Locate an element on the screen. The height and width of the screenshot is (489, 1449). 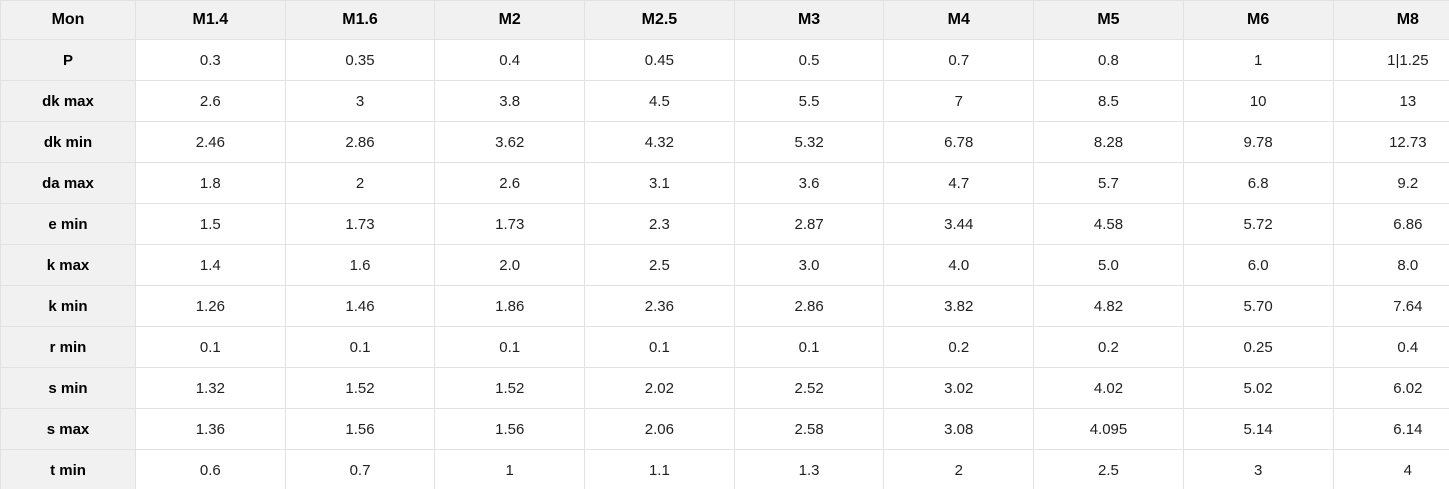
data-cell: 2.52 is located at coordinates (809, 388).